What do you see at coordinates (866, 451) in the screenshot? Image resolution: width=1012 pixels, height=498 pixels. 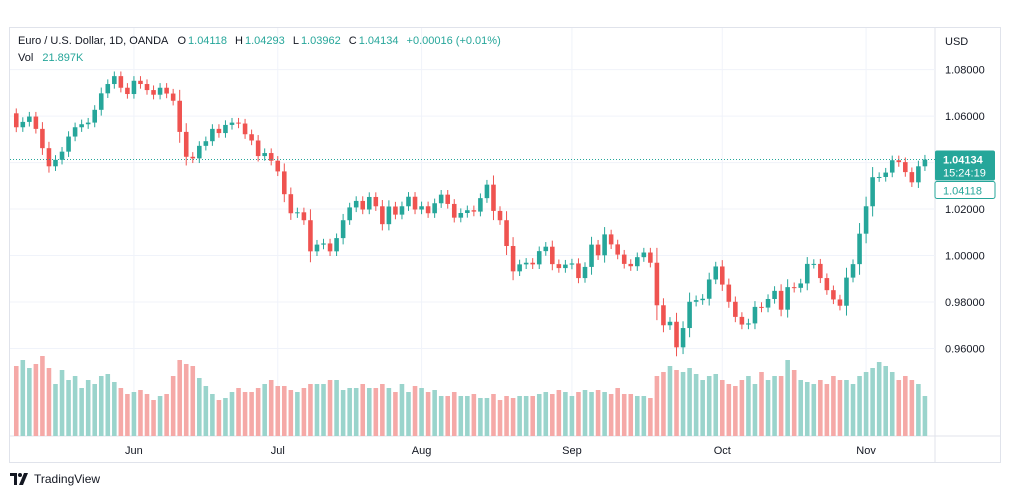 I see `time-tick-label: Nov` at bounding box center [866, 451].